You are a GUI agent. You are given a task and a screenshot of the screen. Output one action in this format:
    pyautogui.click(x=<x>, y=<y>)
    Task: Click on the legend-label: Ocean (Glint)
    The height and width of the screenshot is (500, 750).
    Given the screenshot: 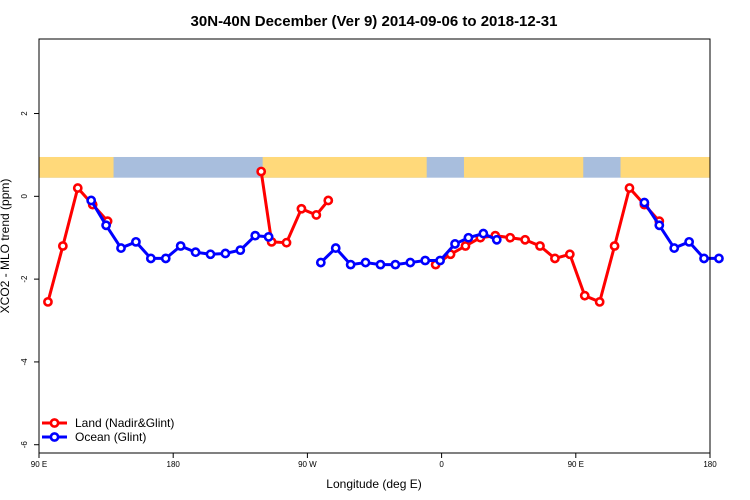 What is the action you would take?
    pyautogui.click(x=110, y=437)
    